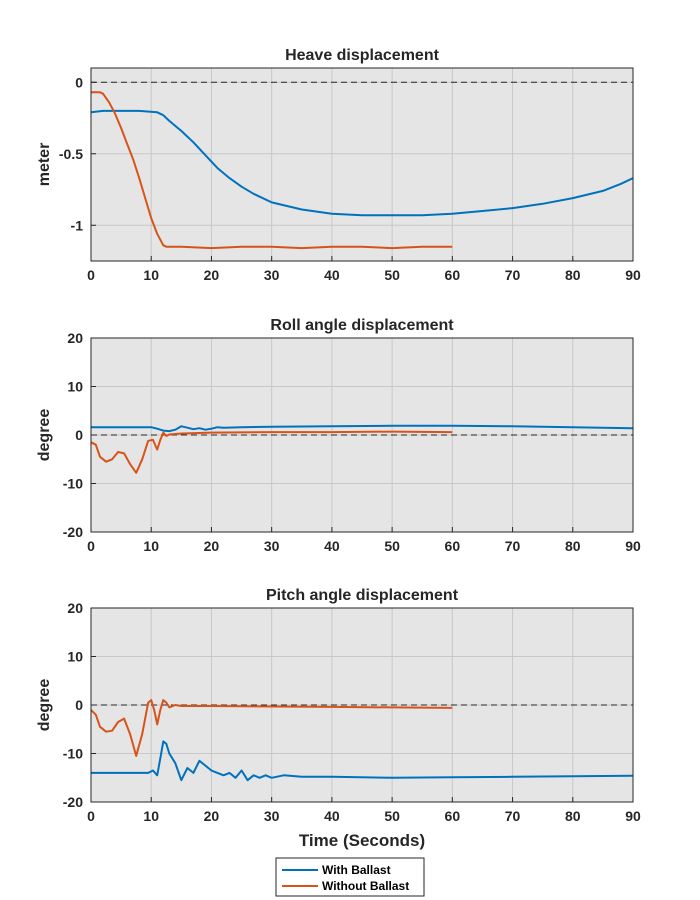  Describe the element at coordinates (362, 428) in the screenshot. I see `roll-series-with-ballast` at that location.